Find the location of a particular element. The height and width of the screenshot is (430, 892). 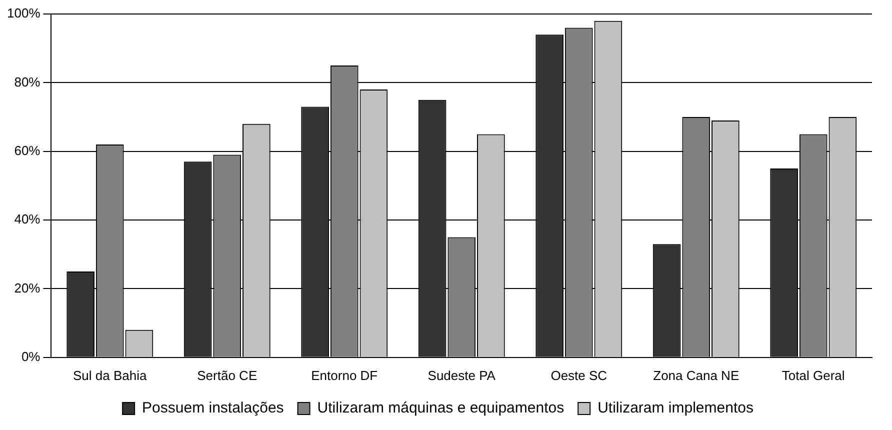

x-tick-label: Sul da Bahia is located at coordinates (110, 375).